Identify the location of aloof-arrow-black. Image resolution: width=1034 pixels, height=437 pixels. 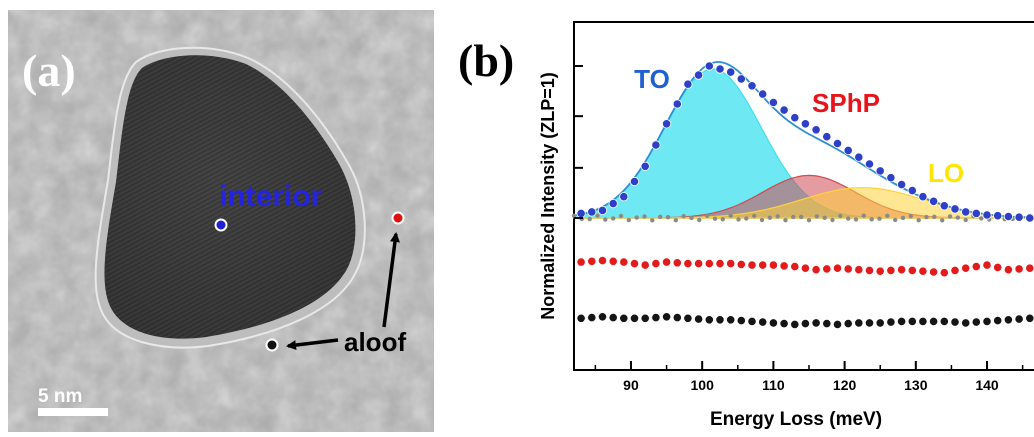
(312, 344).